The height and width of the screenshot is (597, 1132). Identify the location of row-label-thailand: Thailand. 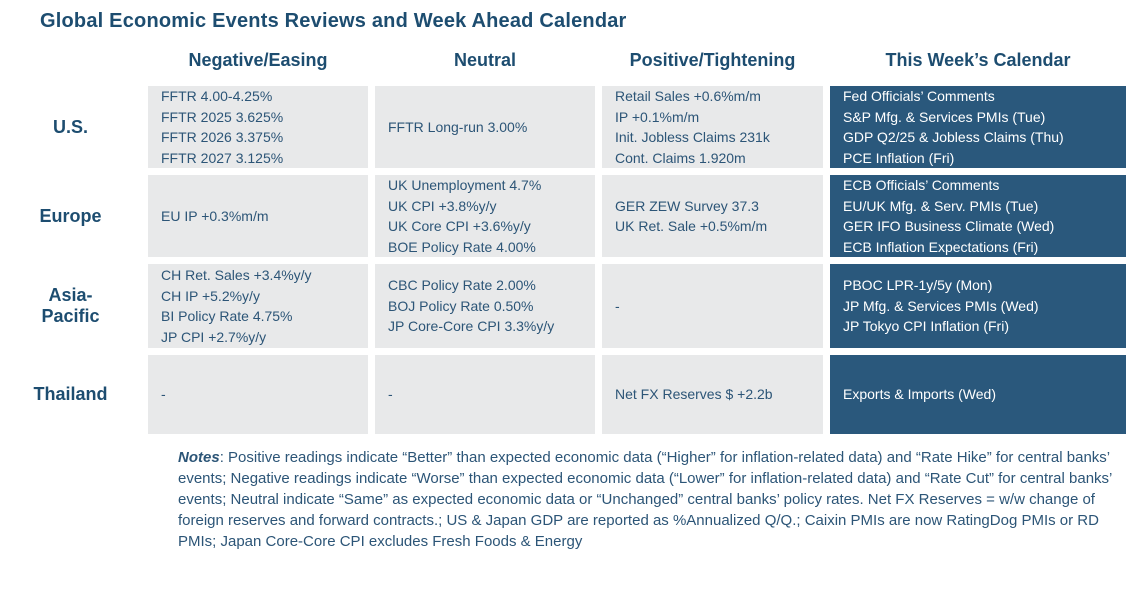
(70, 394).